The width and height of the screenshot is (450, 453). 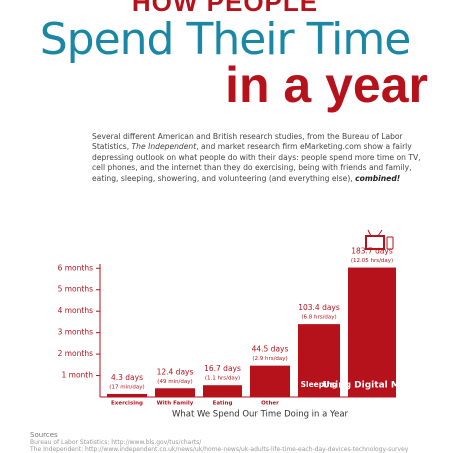 What do you see at coordinates (270, 404) in the screenshot?
I see `category-label: Other` at bounding box center [270, 404].